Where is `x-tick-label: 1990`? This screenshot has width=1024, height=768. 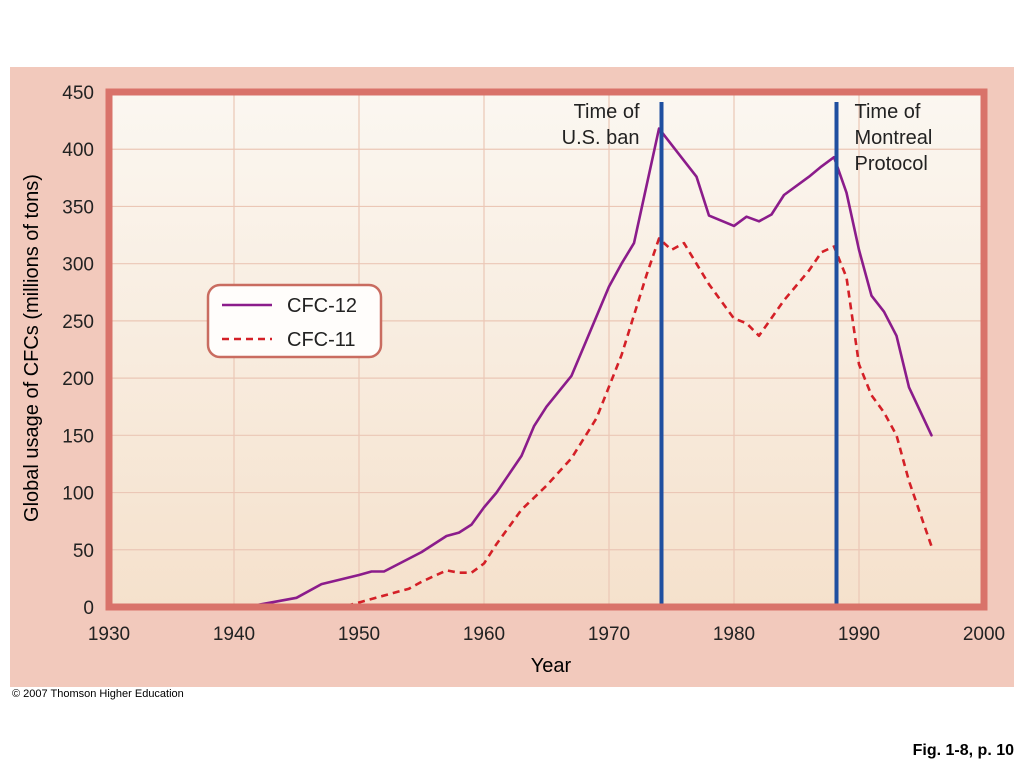
x-tick-label: 1990 is located at coordinates (859, 634).